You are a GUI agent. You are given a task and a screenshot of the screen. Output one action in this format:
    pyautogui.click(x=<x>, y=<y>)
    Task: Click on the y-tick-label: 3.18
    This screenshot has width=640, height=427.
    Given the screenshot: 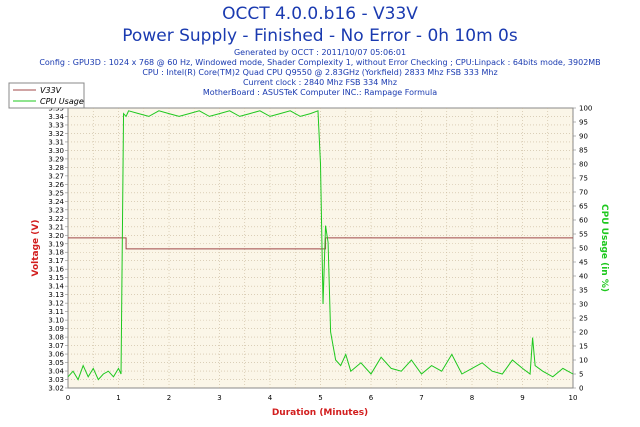 What is the action you would take?
    pyautogui.click(x=56, y=253)
    